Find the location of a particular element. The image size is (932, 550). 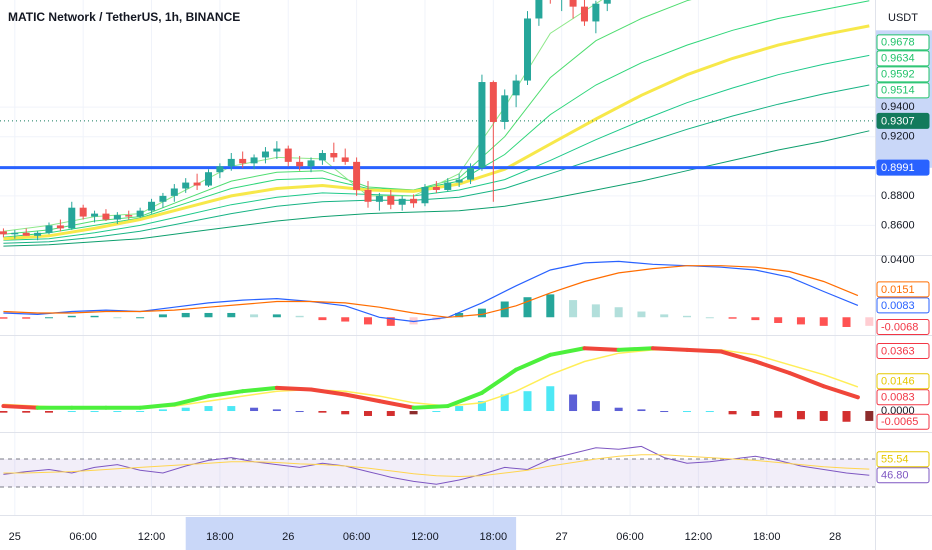

indicator-line is located at coordinates (431, 291).